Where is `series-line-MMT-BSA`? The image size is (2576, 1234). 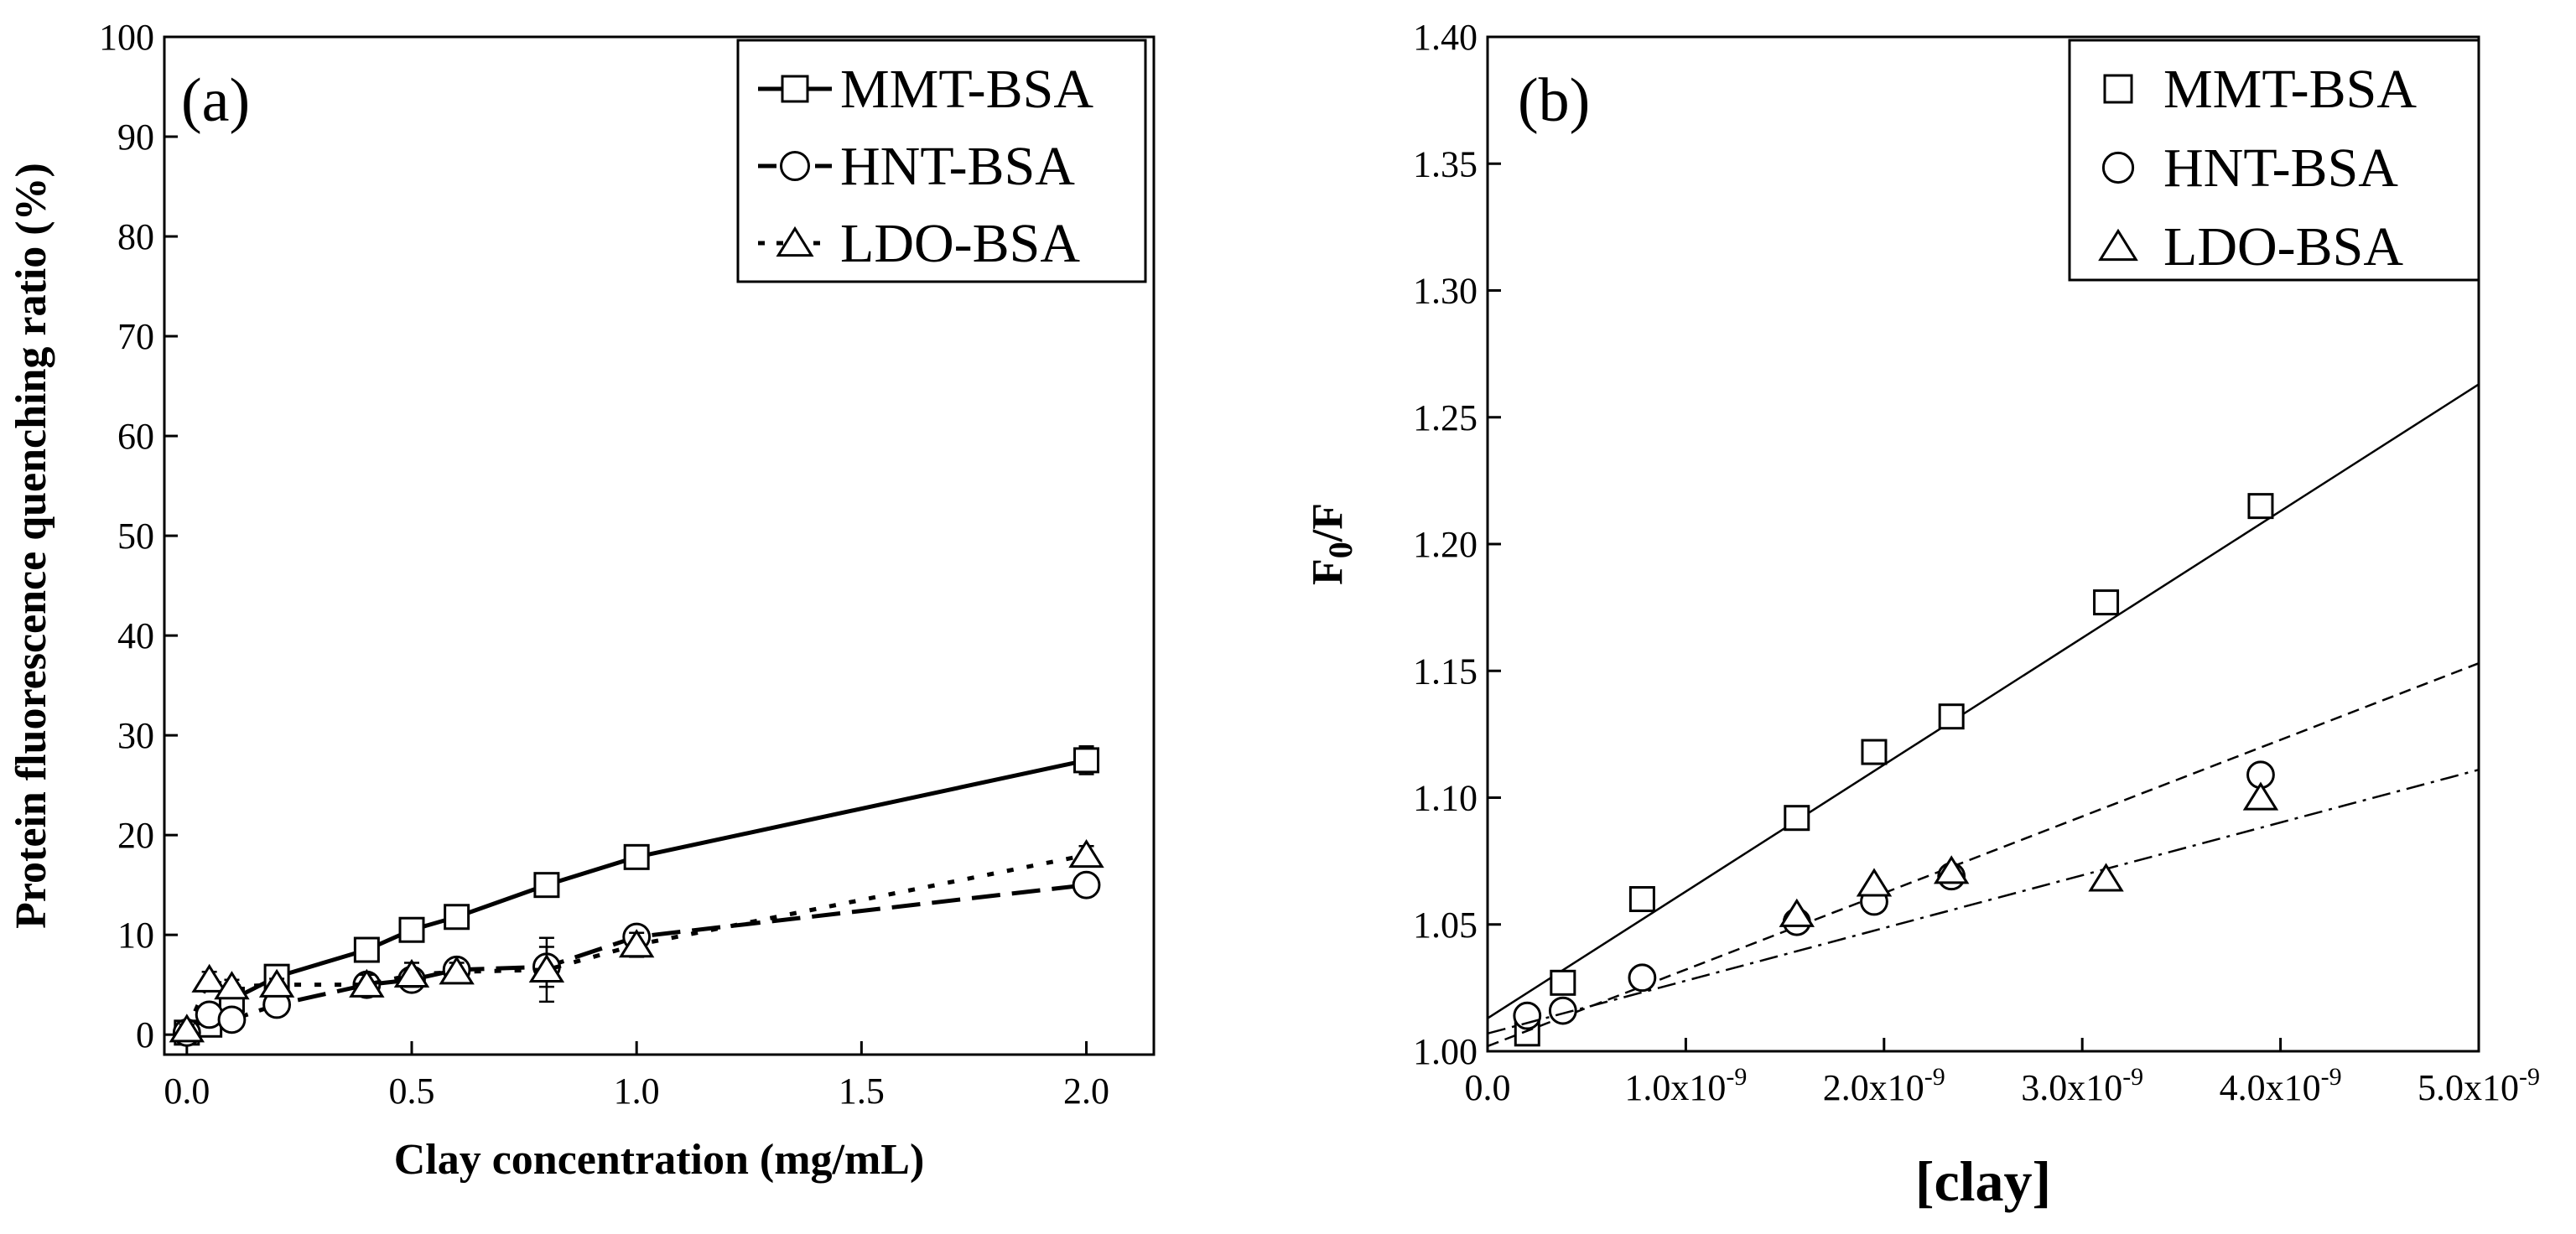 series-line-MMT-BSA is located at coordinates (636, 896).